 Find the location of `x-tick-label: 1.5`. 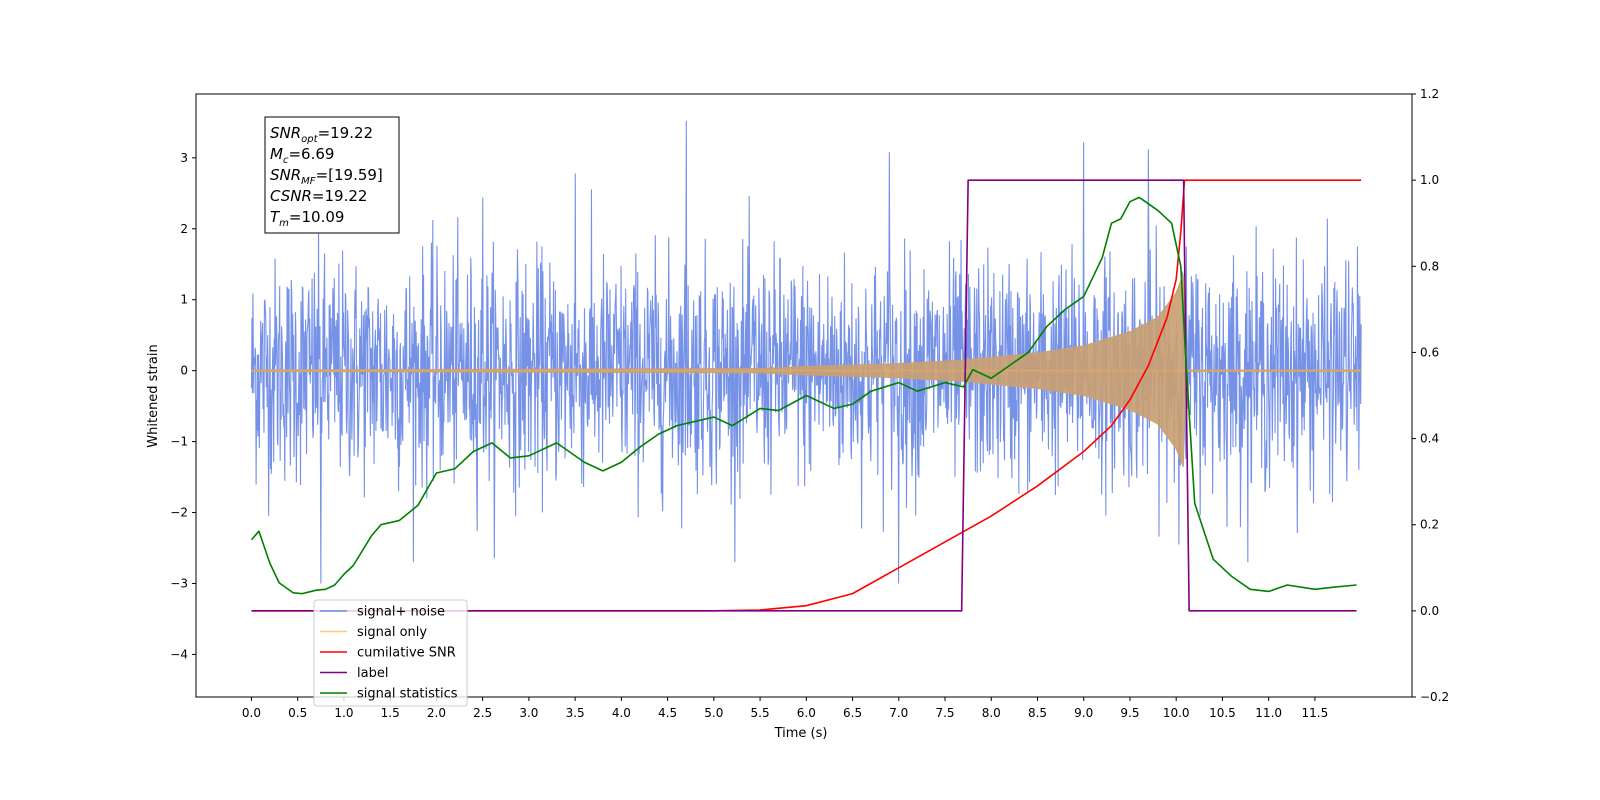

x-tick-label: 1.5 is located at coordinates (390, 713).